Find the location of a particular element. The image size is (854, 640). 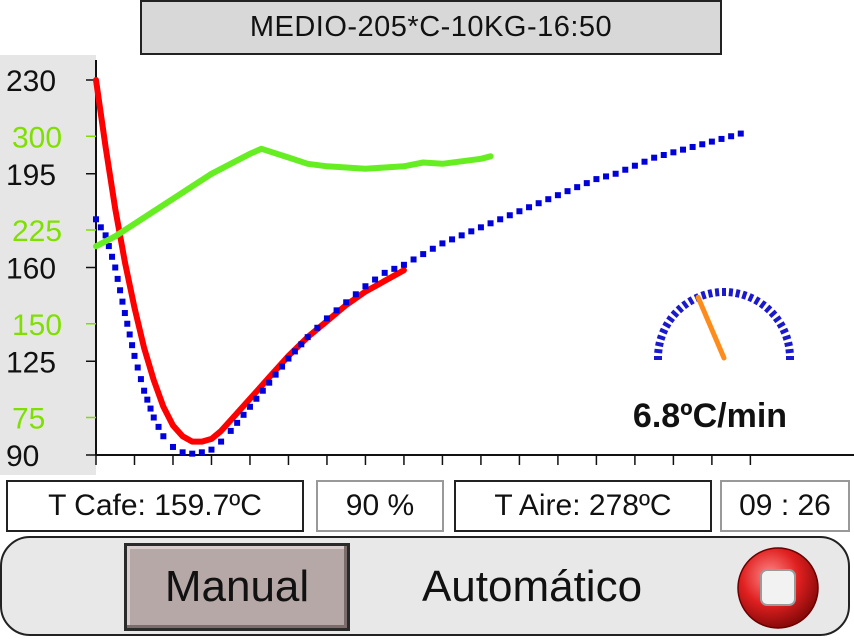

y-tick-label-green: 150 is located at coordinates (37, 325).